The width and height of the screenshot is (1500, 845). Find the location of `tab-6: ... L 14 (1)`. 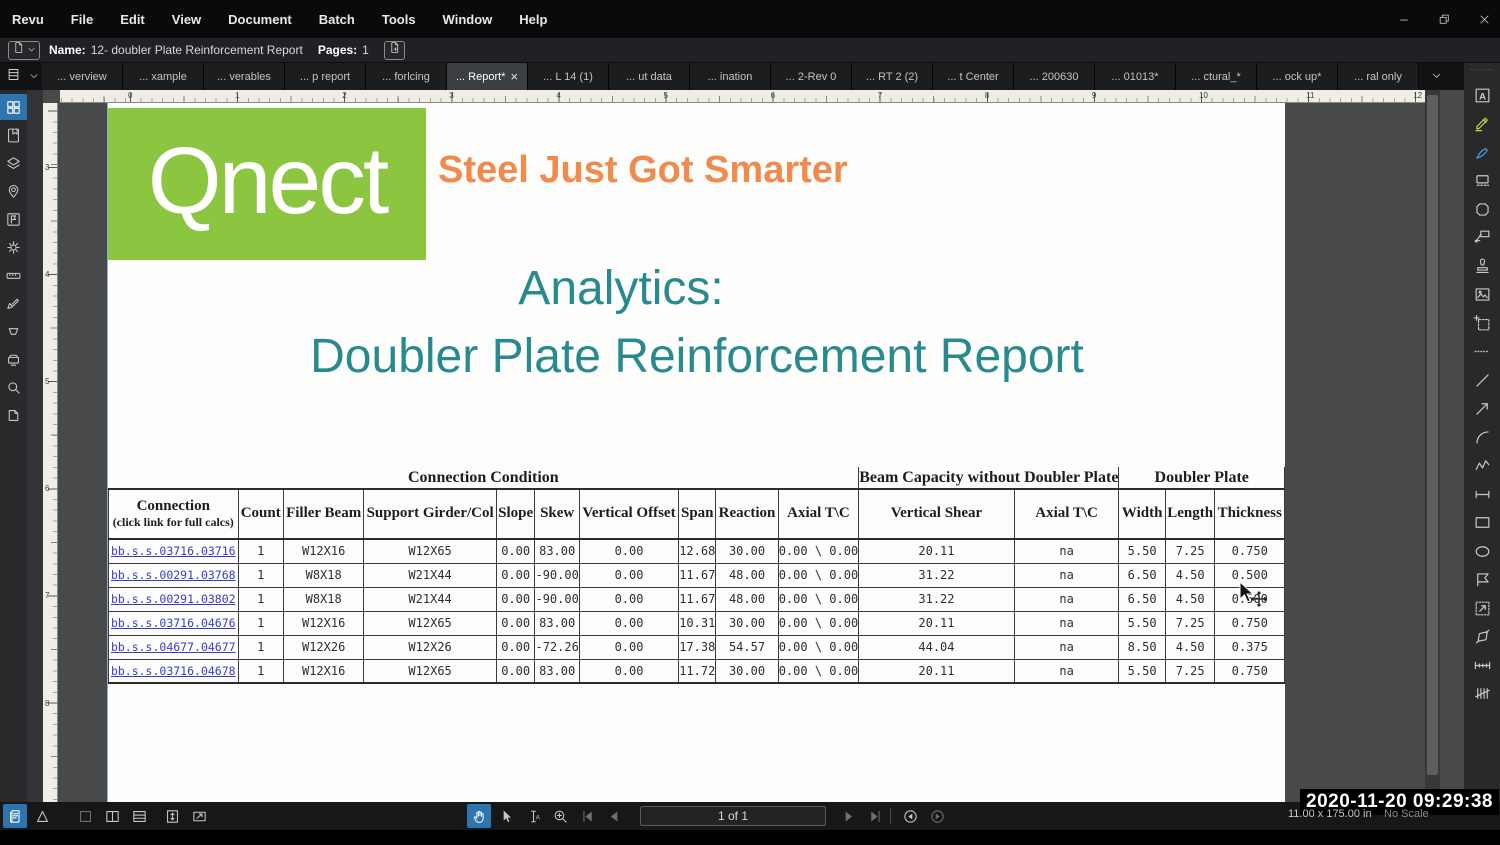

tab-6: ... L 14 (1) is located at coordinates (568, 76).